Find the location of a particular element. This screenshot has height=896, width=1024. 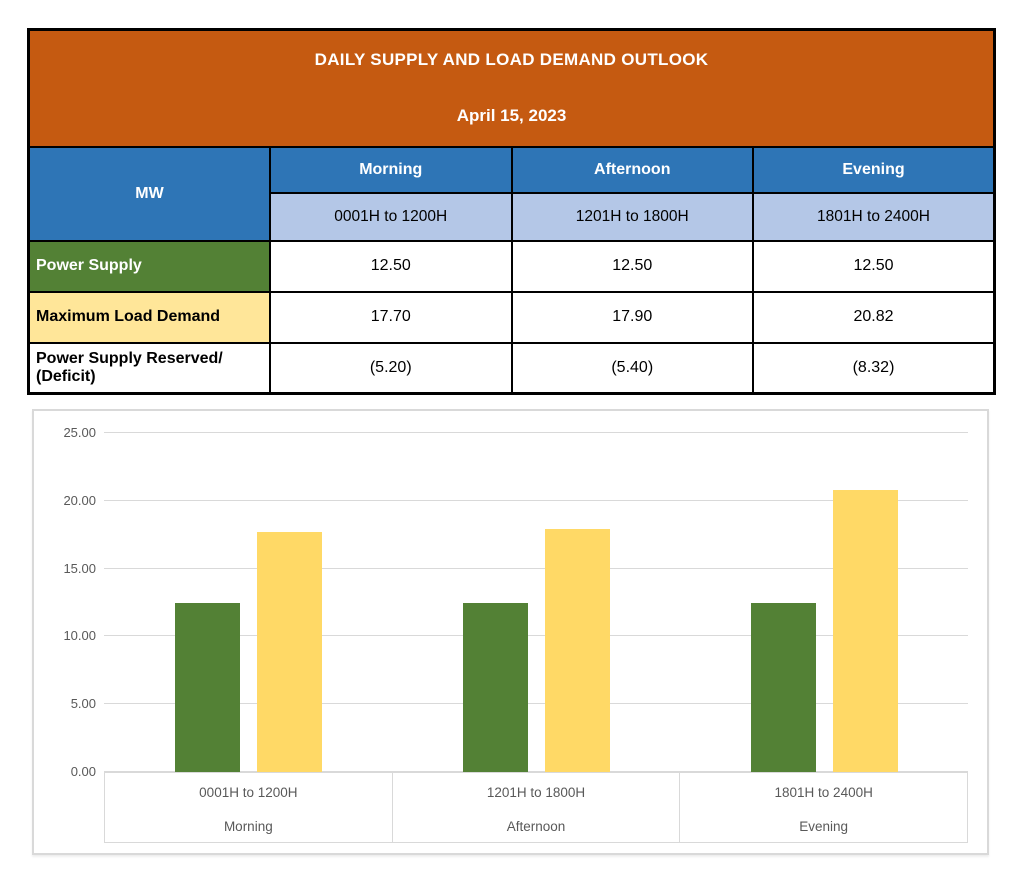

x-category-period-label: Evening is located at coordinates (824, 826).